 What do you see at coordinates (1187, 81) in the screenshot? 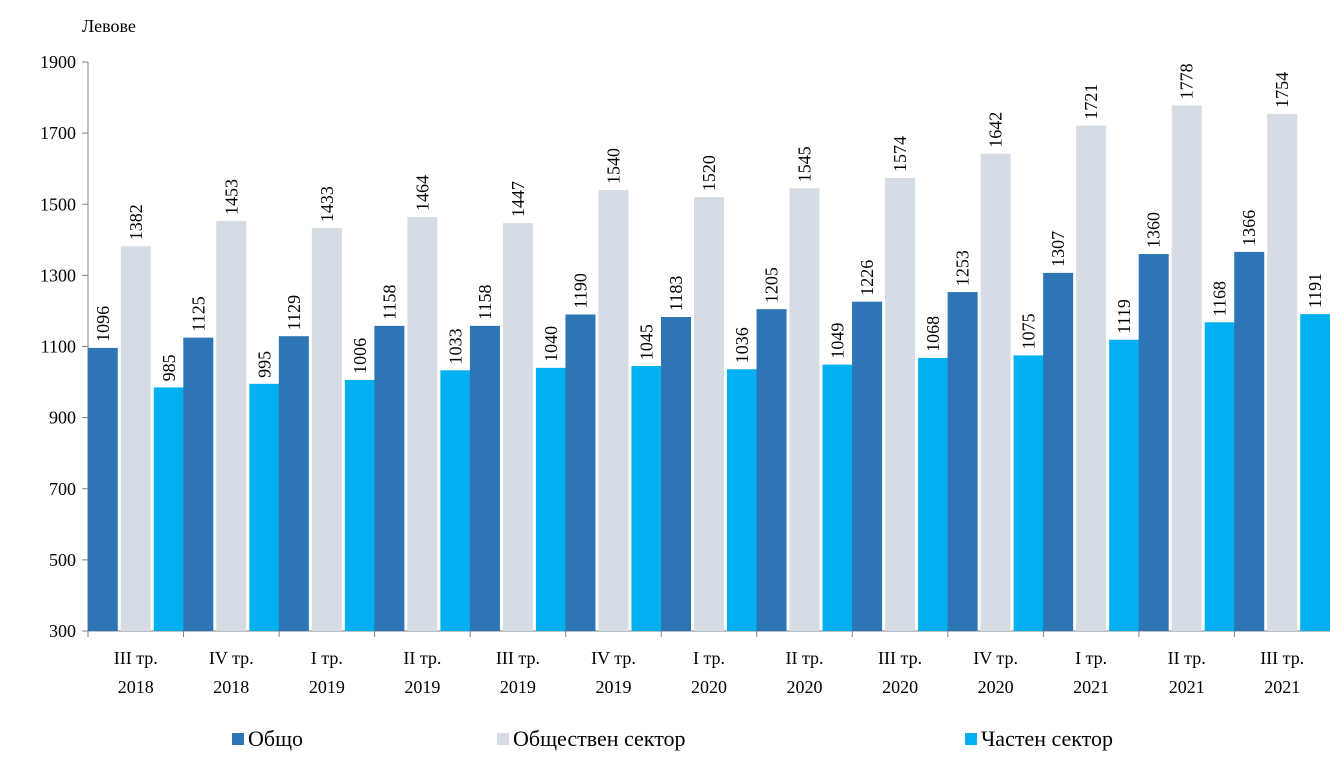
I see `bar-value-label: 1778` at bounding box center [1187, 81].